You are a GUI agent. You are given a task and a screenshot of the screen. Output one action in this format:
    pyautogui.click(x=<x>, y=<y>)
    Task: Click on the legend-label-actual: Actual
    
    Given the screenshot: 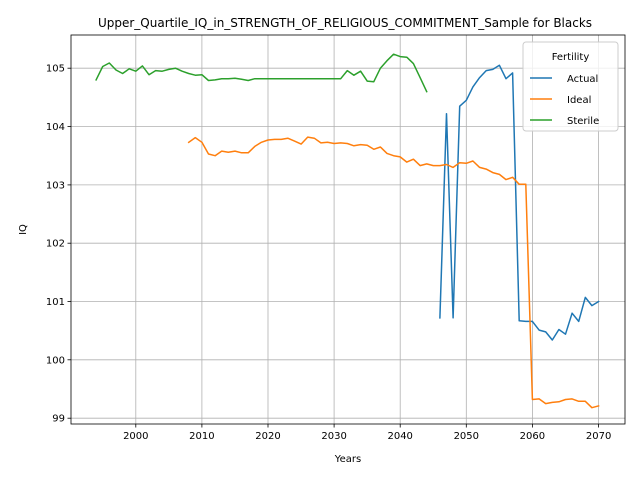 What is the action you would take?
    pyautogui.click(x=582, y=79)
    